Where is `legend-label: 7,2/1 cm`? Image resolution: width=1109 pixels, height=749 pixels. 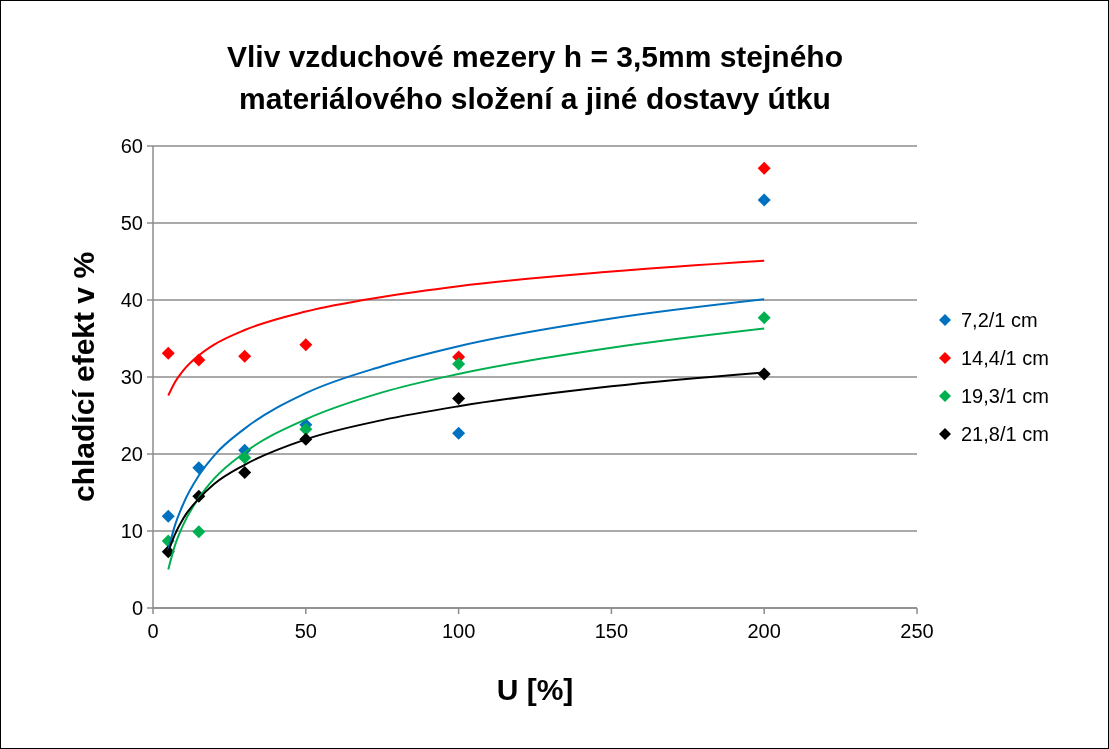
legend-label: 7,2/1 cm is located at coordinates (999, 320).